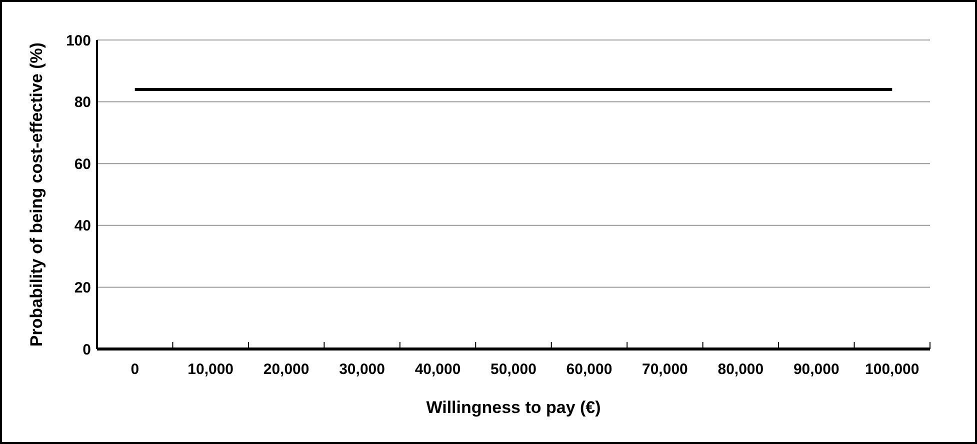 This screenshot has height=444, width=977. What do you see at coordinates (513, 369) in the screenshot?
I see `x-tick-label: 50,000` at bounding box center [513, 369].